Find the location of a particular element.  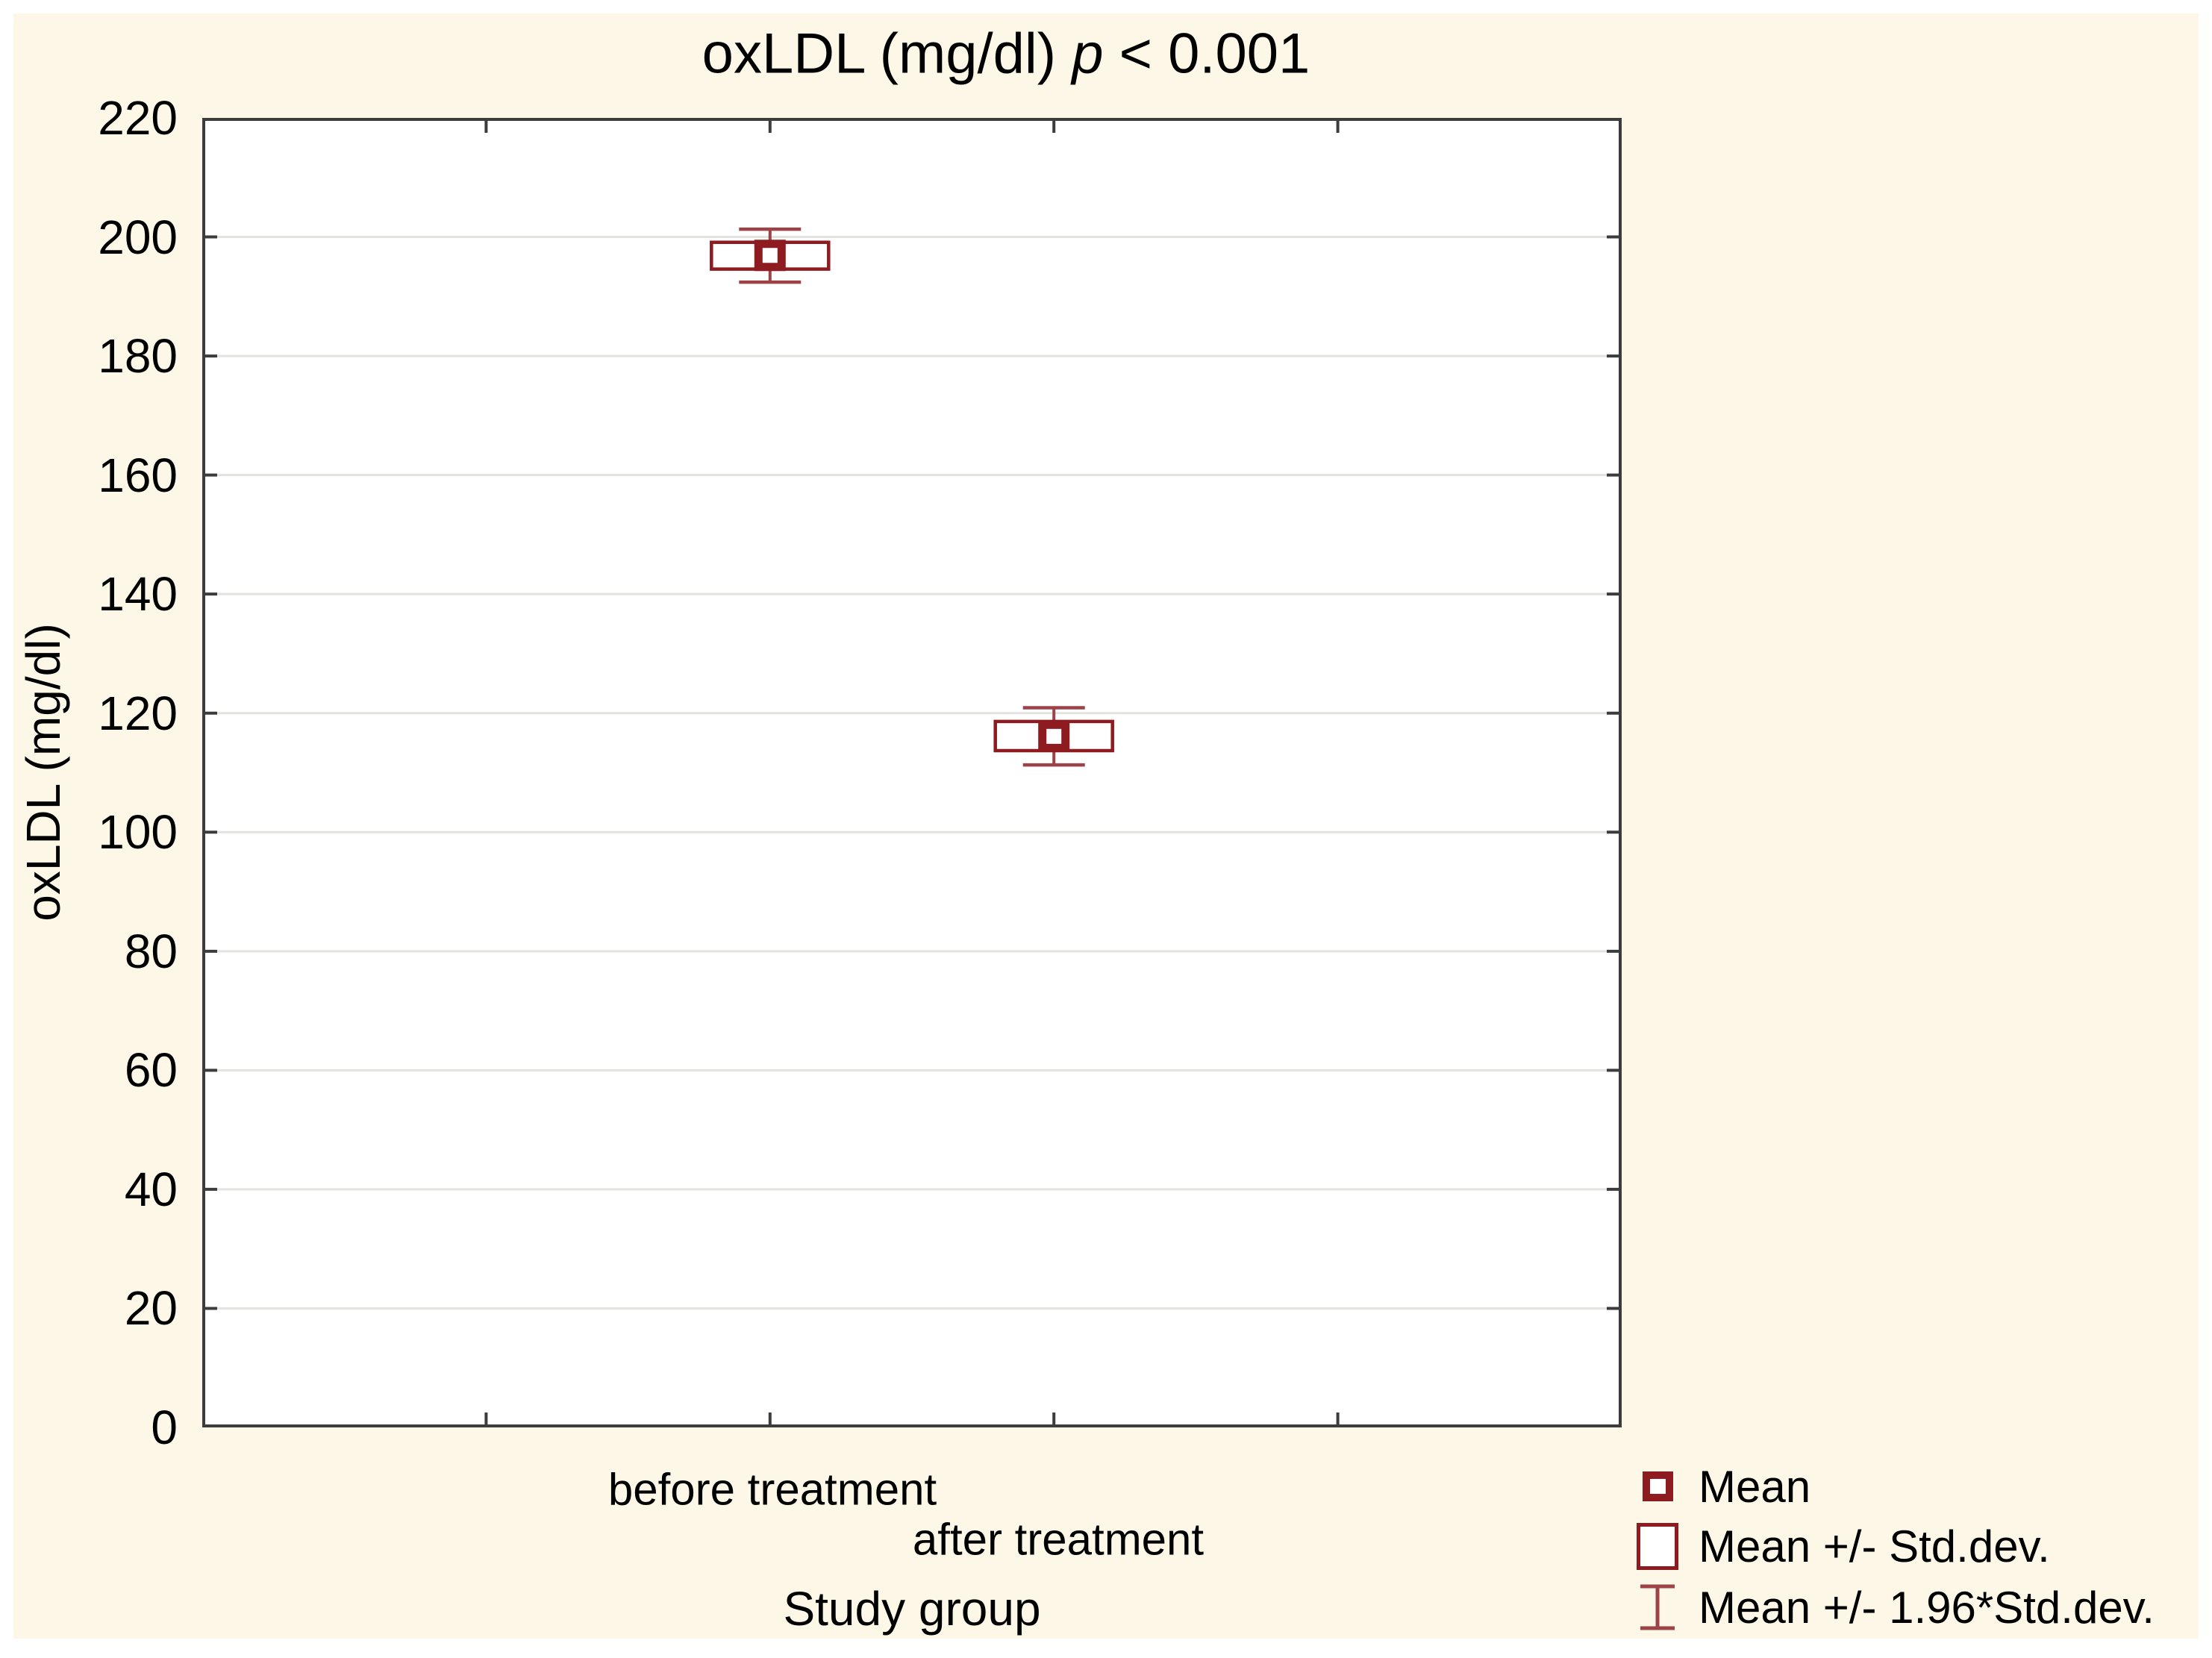

x-axis-title: Study group is located at coordinates (912, 1609).